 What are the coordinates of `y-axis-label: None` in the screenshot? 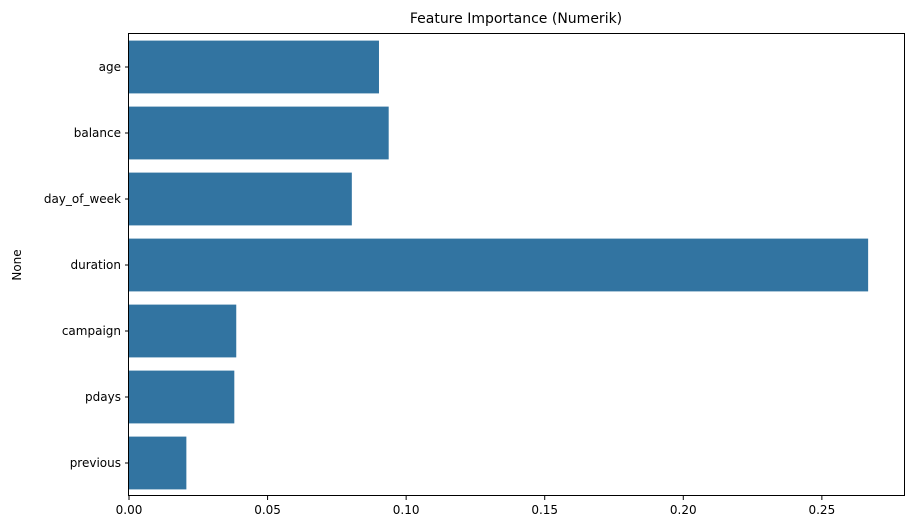 It's located at (17, 264).